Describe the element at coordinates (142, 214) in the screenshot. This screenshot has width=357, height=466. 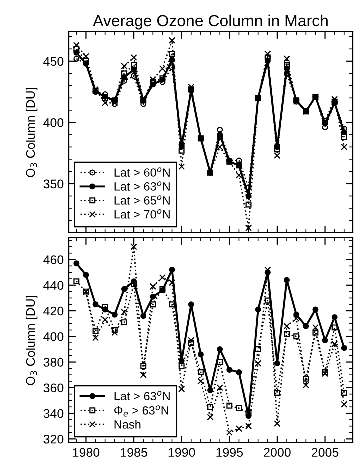
I see `legend-label: Lat > 70$^{o}$N` at that location.